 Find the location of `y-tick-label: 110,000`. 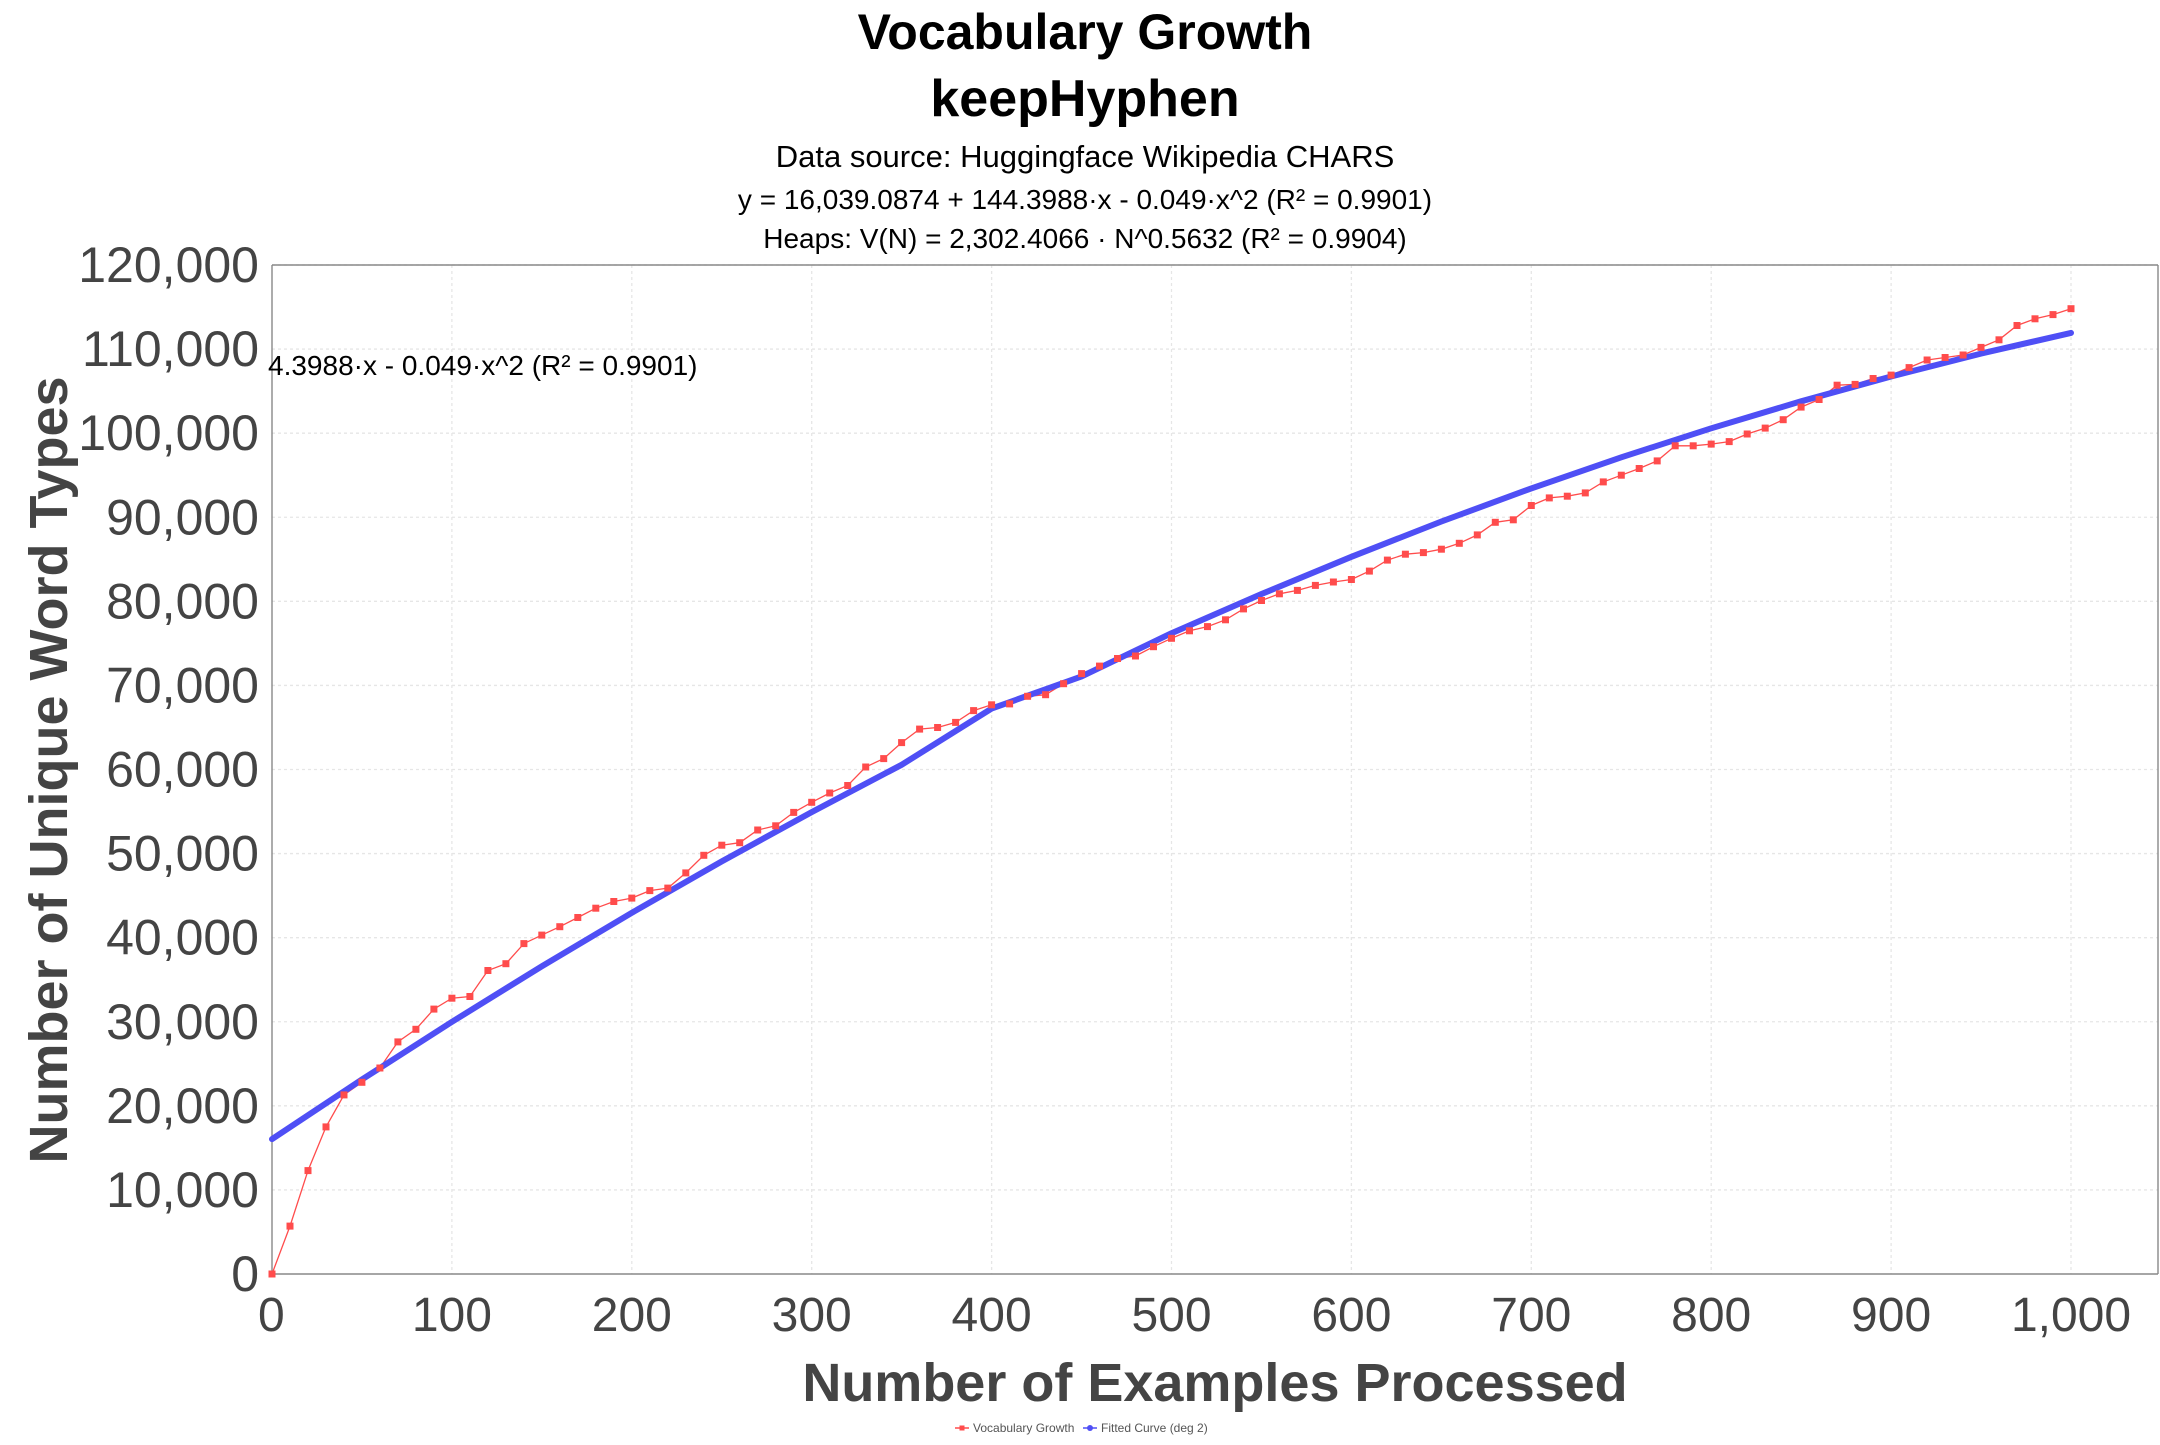

y-tick-label: 110,000 is located at coordinates (170, 349).